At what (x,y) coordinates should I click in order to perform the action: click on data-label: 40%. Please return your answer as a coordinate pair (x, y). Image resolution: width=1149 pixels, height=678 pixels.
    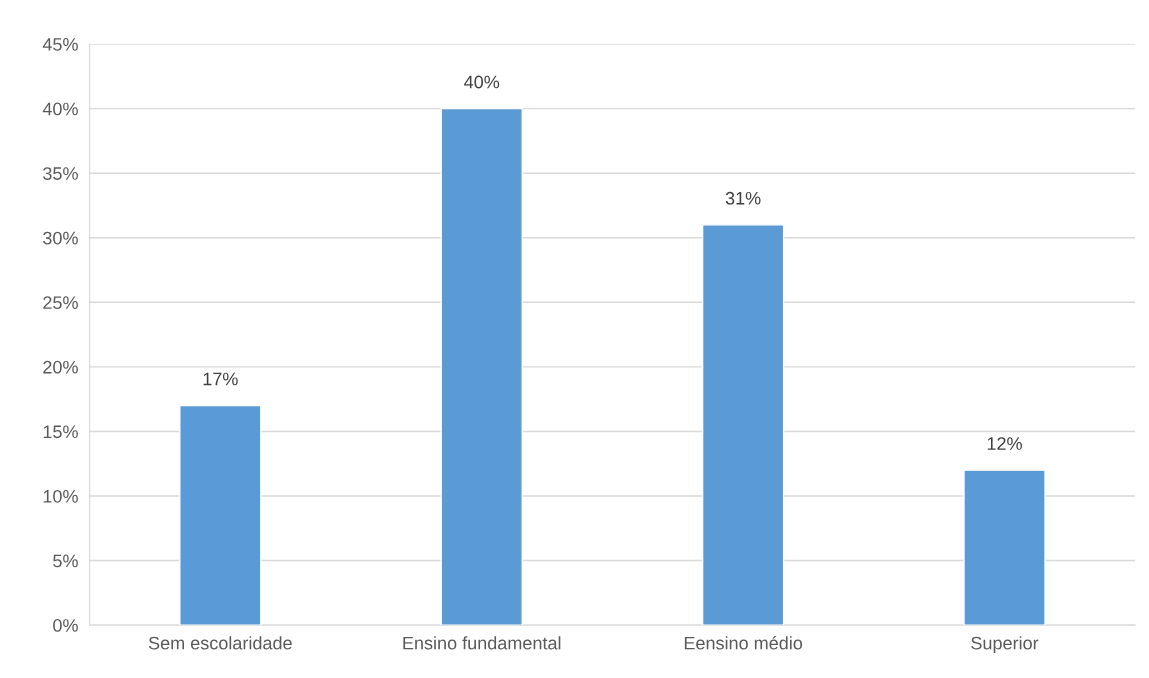
    Looking at the image, I should click on (482, 82).